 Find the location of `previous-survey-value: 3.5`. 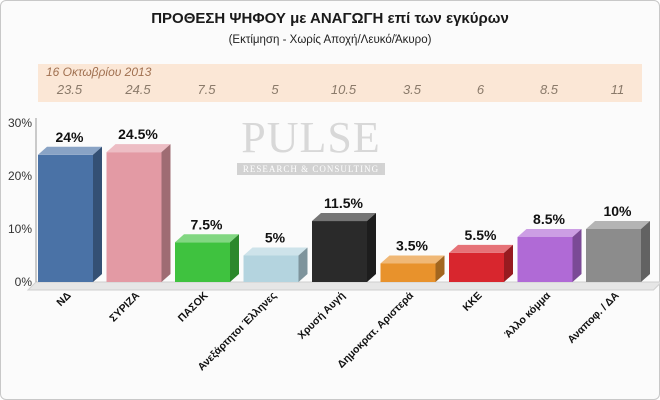

previous-survey-value: 3.5 is located at coordinates (412, 89).